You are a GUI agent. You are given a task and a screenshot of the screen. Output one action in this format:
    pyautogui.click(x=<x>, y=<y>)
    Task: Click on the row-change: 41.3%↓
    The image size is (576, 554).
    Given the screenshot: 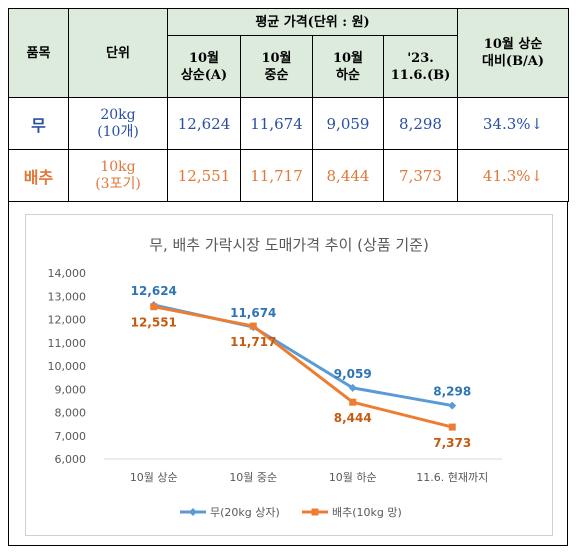 What is the action you would take?
    pyautogui.click(x=513, y=175)
    